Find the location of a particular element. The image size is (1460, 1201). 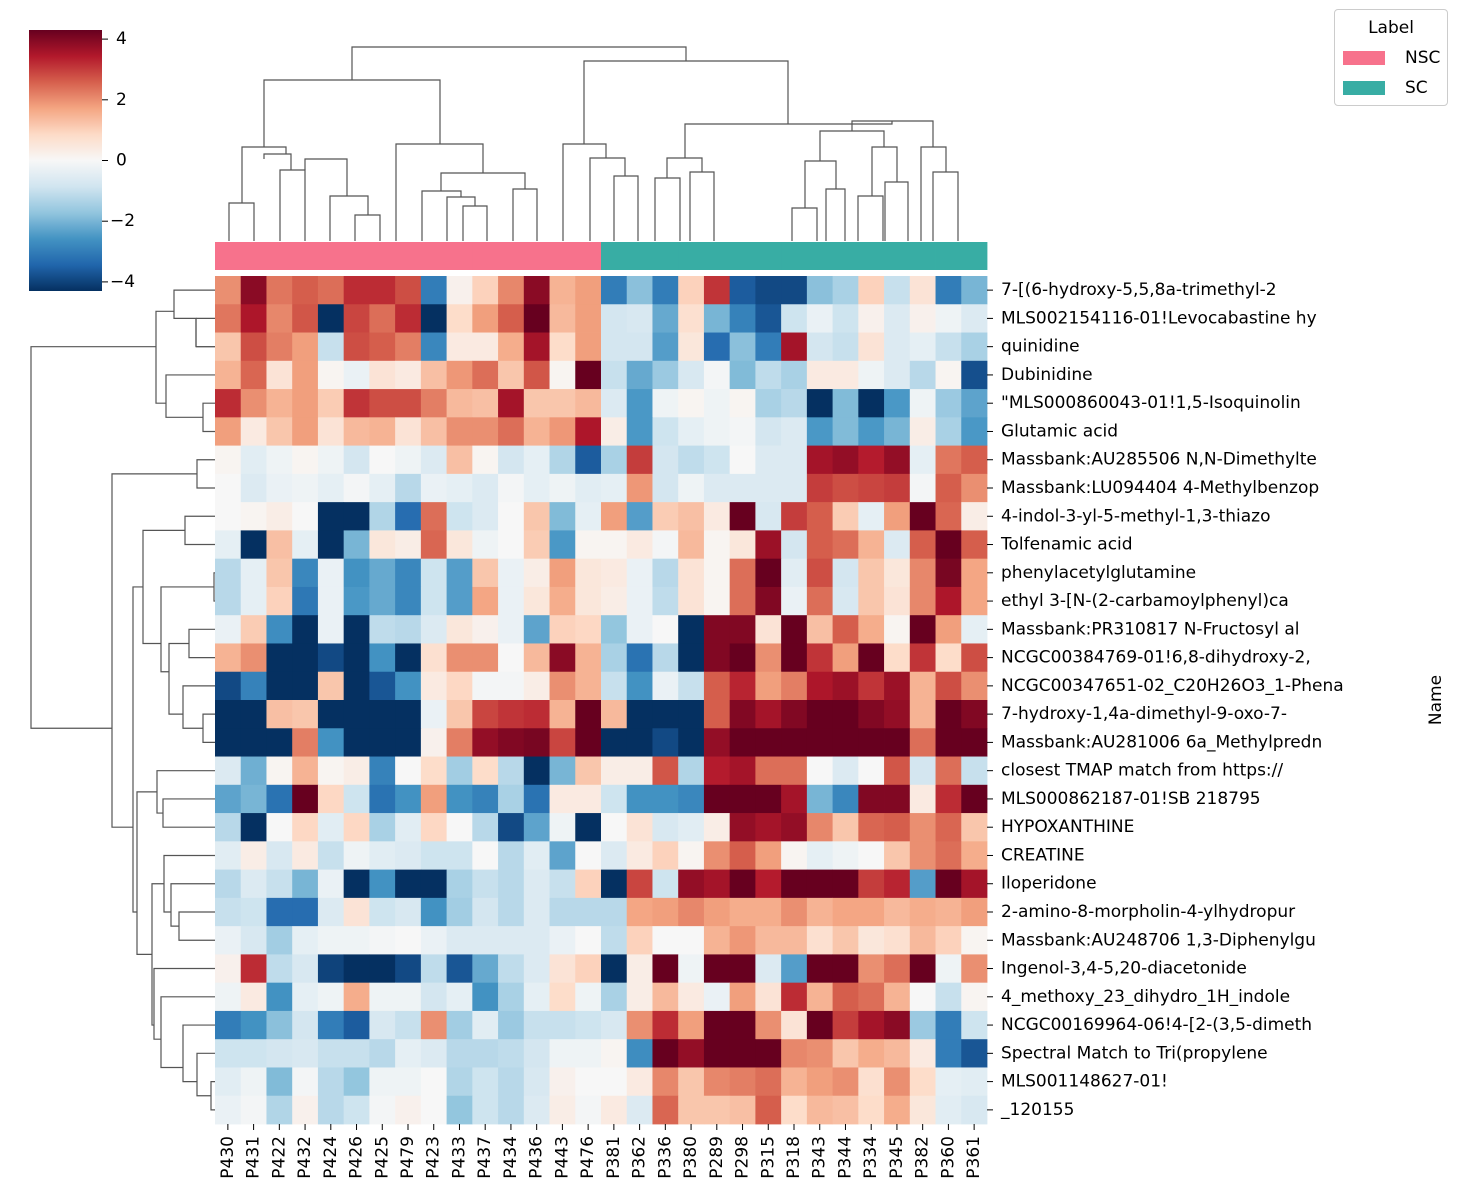

column-label: P431 is located at coordinates (254, 1157).